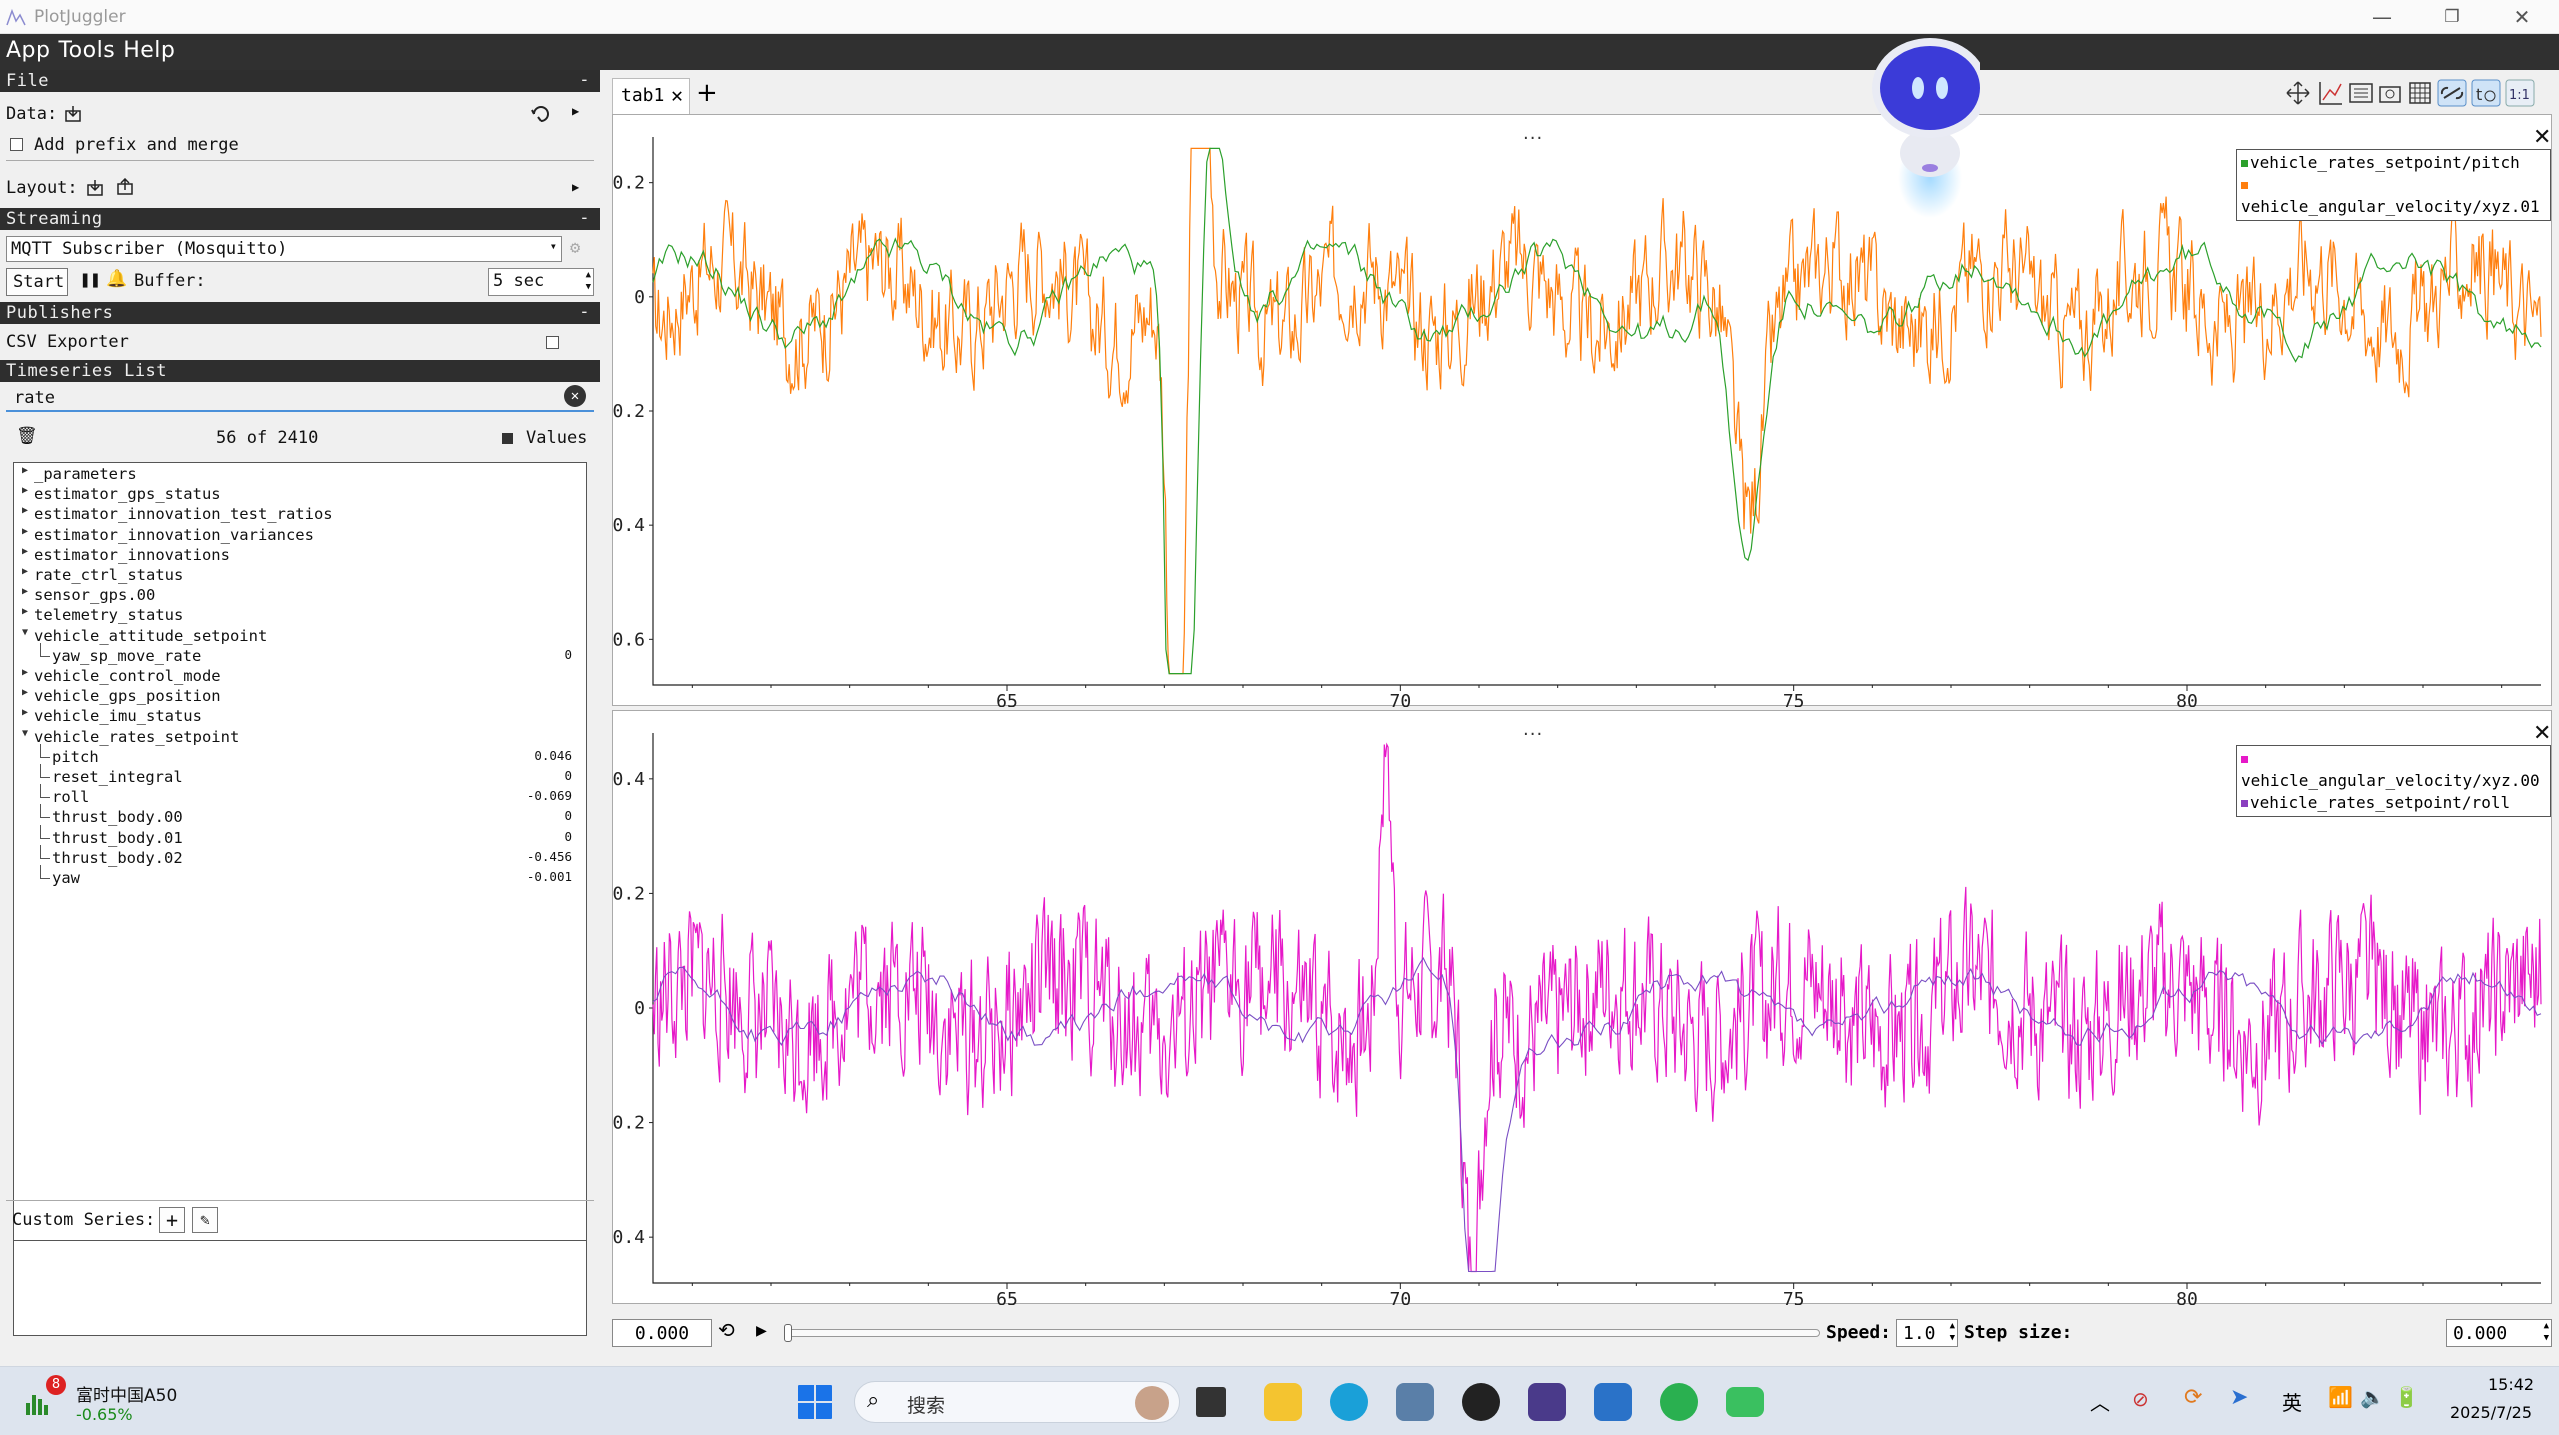  What do you see at coordinates (300, 717) in the screenshot?
I see `tree-item: ▶ vehicle_imu_status` at bounding box center [300, 717].